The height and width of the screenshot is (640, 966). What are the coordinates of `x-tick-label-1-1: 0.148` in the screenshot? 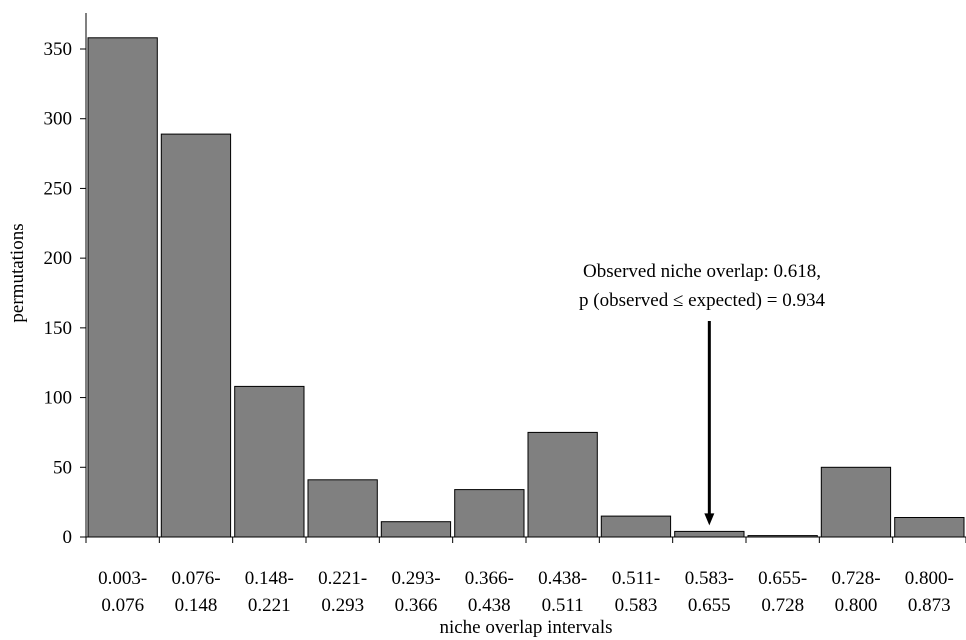 It's located at (196, 605).